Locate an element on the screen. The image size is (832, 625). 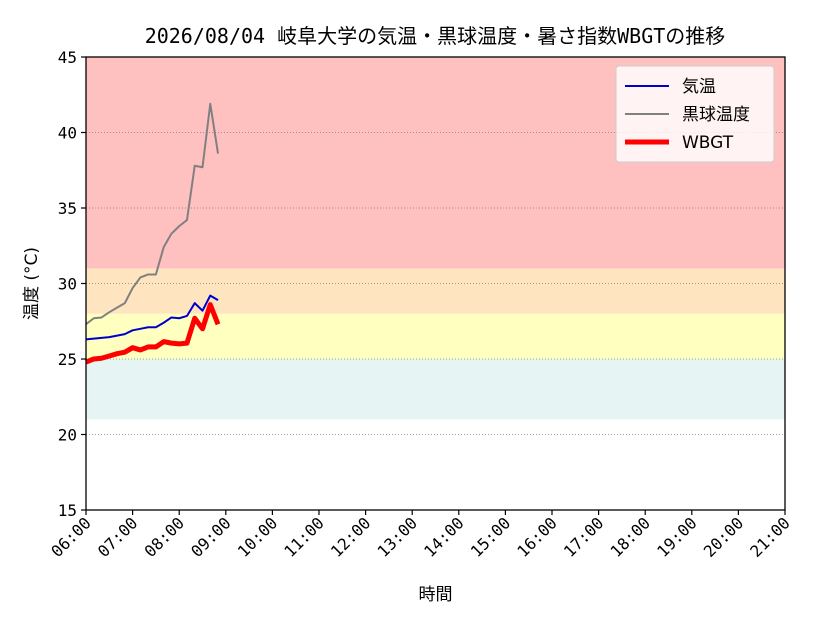
x-tick-label-9: 15:00 is located at coordinates (490, 536).